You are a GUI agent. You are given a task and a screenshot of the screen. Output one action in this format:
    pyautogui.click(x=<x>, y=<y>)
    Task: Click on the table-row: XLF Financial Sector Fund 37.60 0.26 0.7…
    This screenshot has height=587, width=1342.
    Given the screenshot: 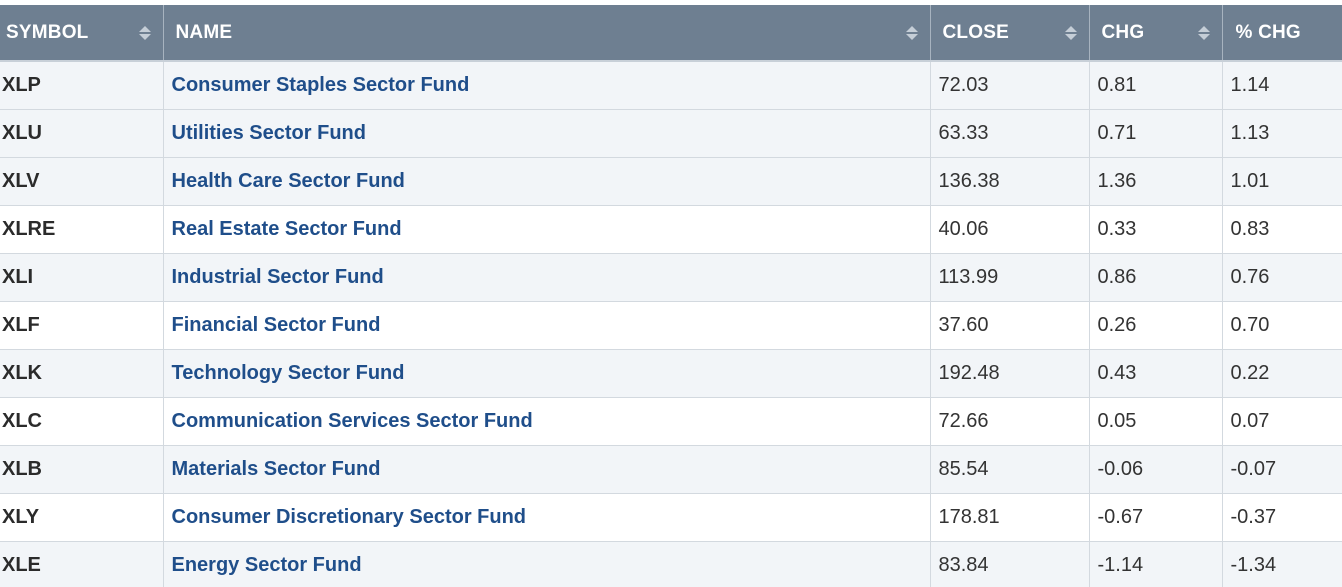 What is the action you would take?
    pyautogui.click(x=671, y=325)
    